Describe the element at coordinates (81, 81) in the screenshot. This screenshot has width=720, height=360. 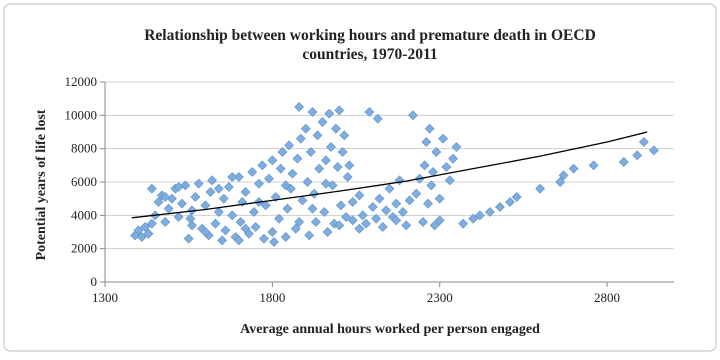
I see `y-tick-label: 12000` at that location.